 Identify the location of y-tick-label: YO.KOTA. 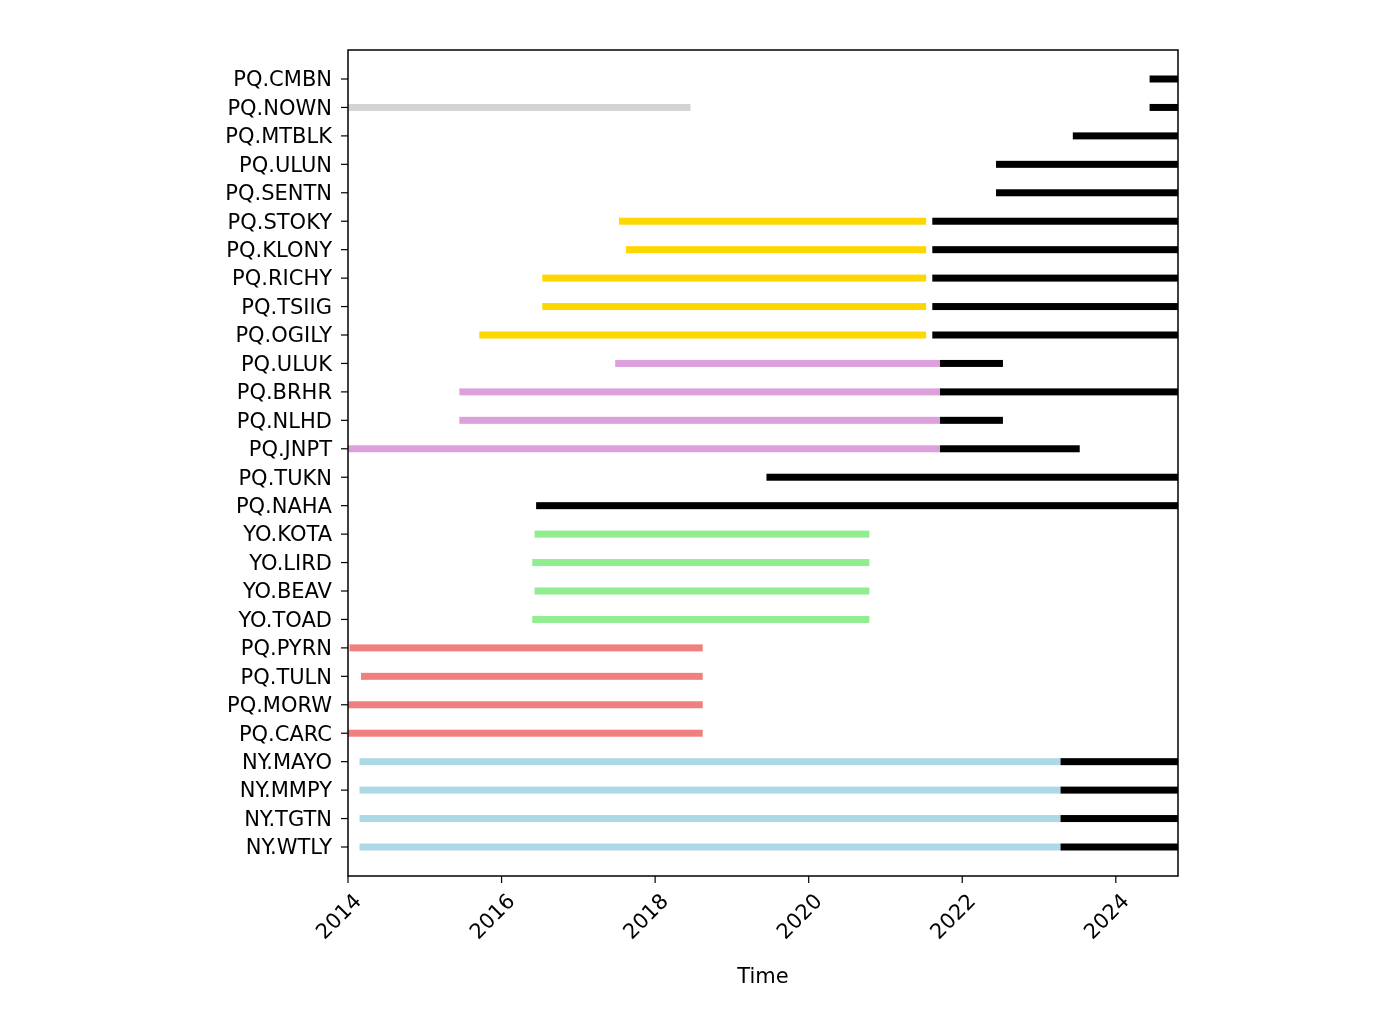
(287, 534).